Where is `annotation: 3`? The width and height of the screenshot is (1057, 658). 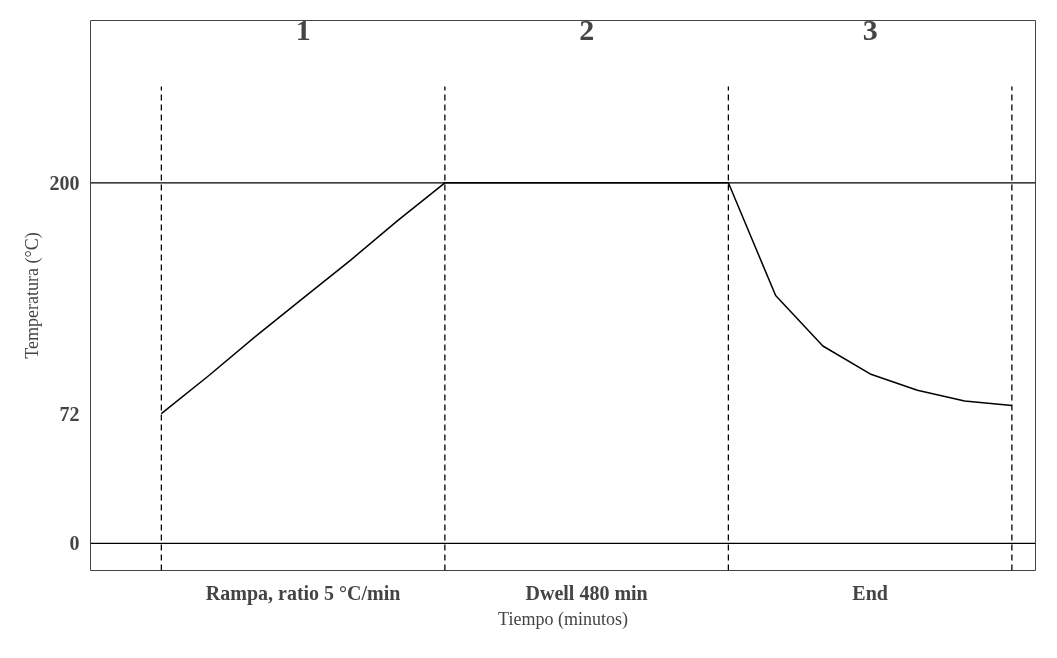
annotation: 3 is located at coordinates (870, 29).